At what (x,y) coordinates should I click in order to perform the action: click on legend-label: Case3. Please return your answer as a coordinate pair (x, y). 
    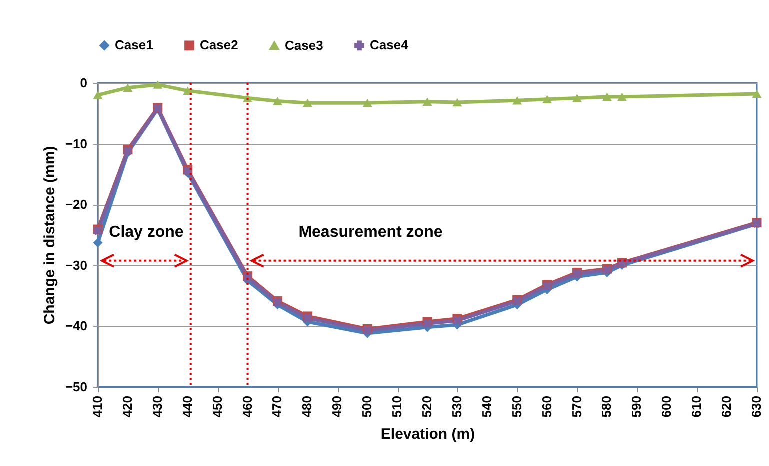
    Looking at the image, I should click on (304, 45).